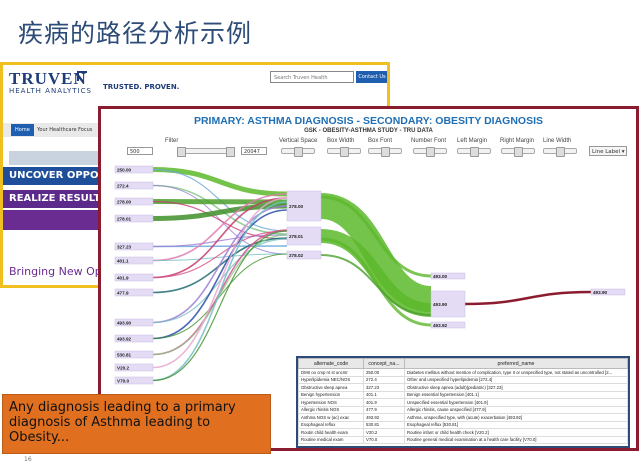 The height and width of the screenshot is (470, 640). What do you see at coordinates (430, 152) in the screenshot?
I see `number-font-slider` at bounding box center [430, 152].